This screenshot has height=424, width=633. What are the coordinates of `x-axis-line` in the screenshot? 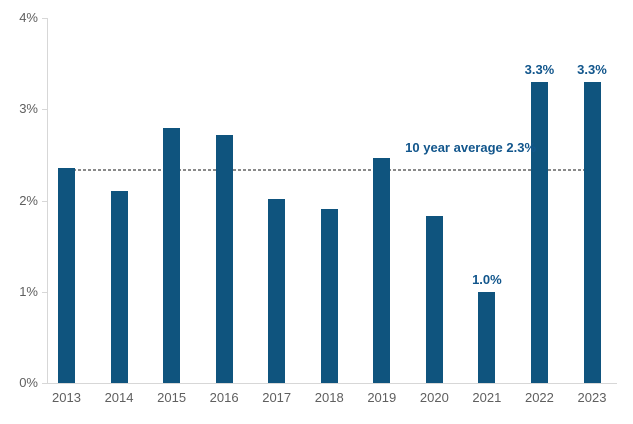 It's located at (332, 383).